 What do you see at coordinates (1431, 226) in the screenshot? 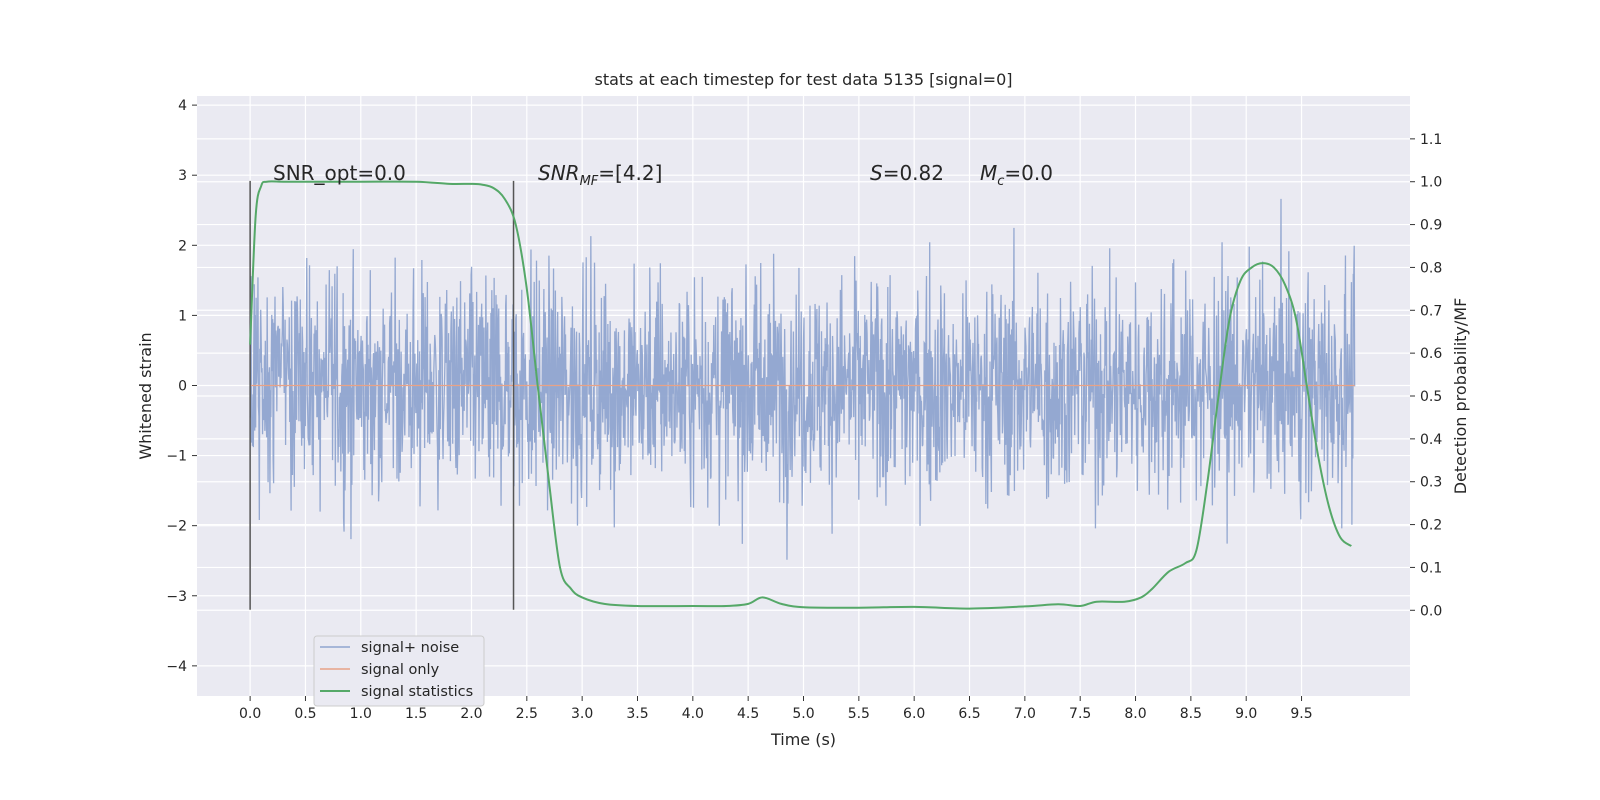
I see `y-tick-label-right: 0.9` at bounding box center [1431, 226].